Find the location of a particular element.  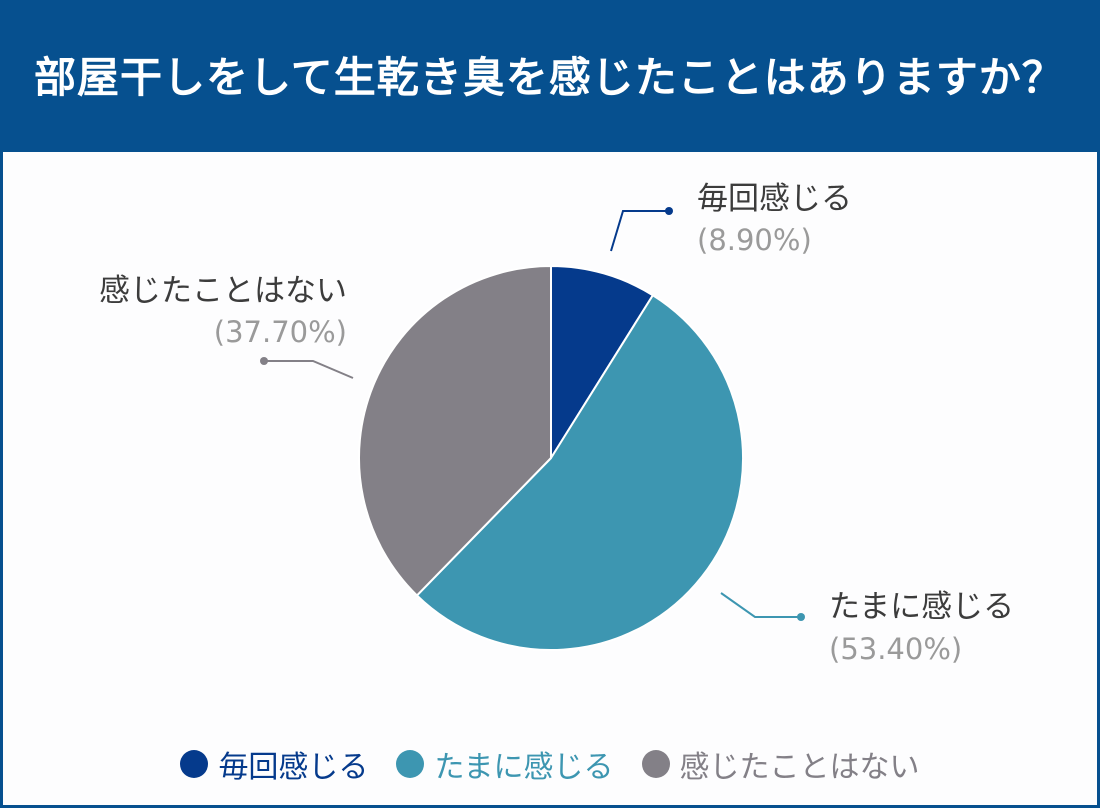

chart-legend: 毎回感じる たまに感じる 感じたことはない is located at coordinates (550, 764).